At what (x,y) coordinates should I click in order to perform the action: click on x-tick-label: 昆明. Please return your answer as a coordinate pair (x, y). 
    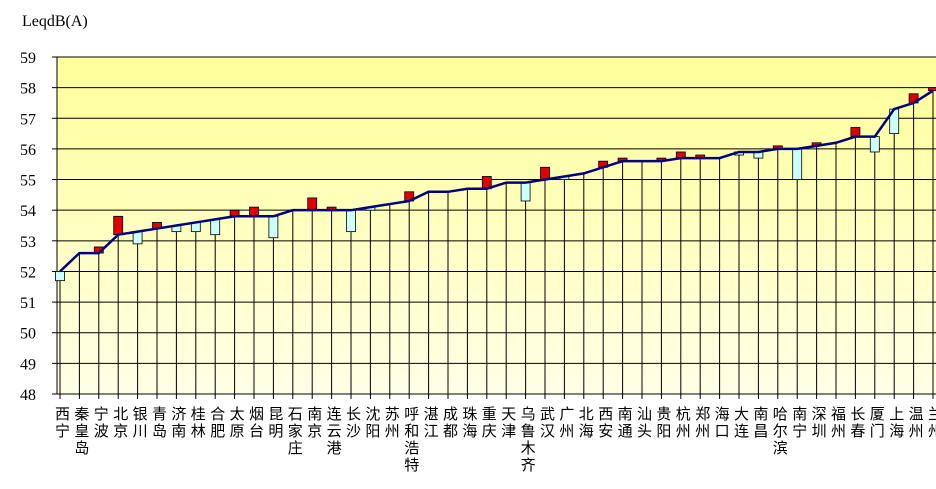
    Looking at the image, I should click on (274, 423).